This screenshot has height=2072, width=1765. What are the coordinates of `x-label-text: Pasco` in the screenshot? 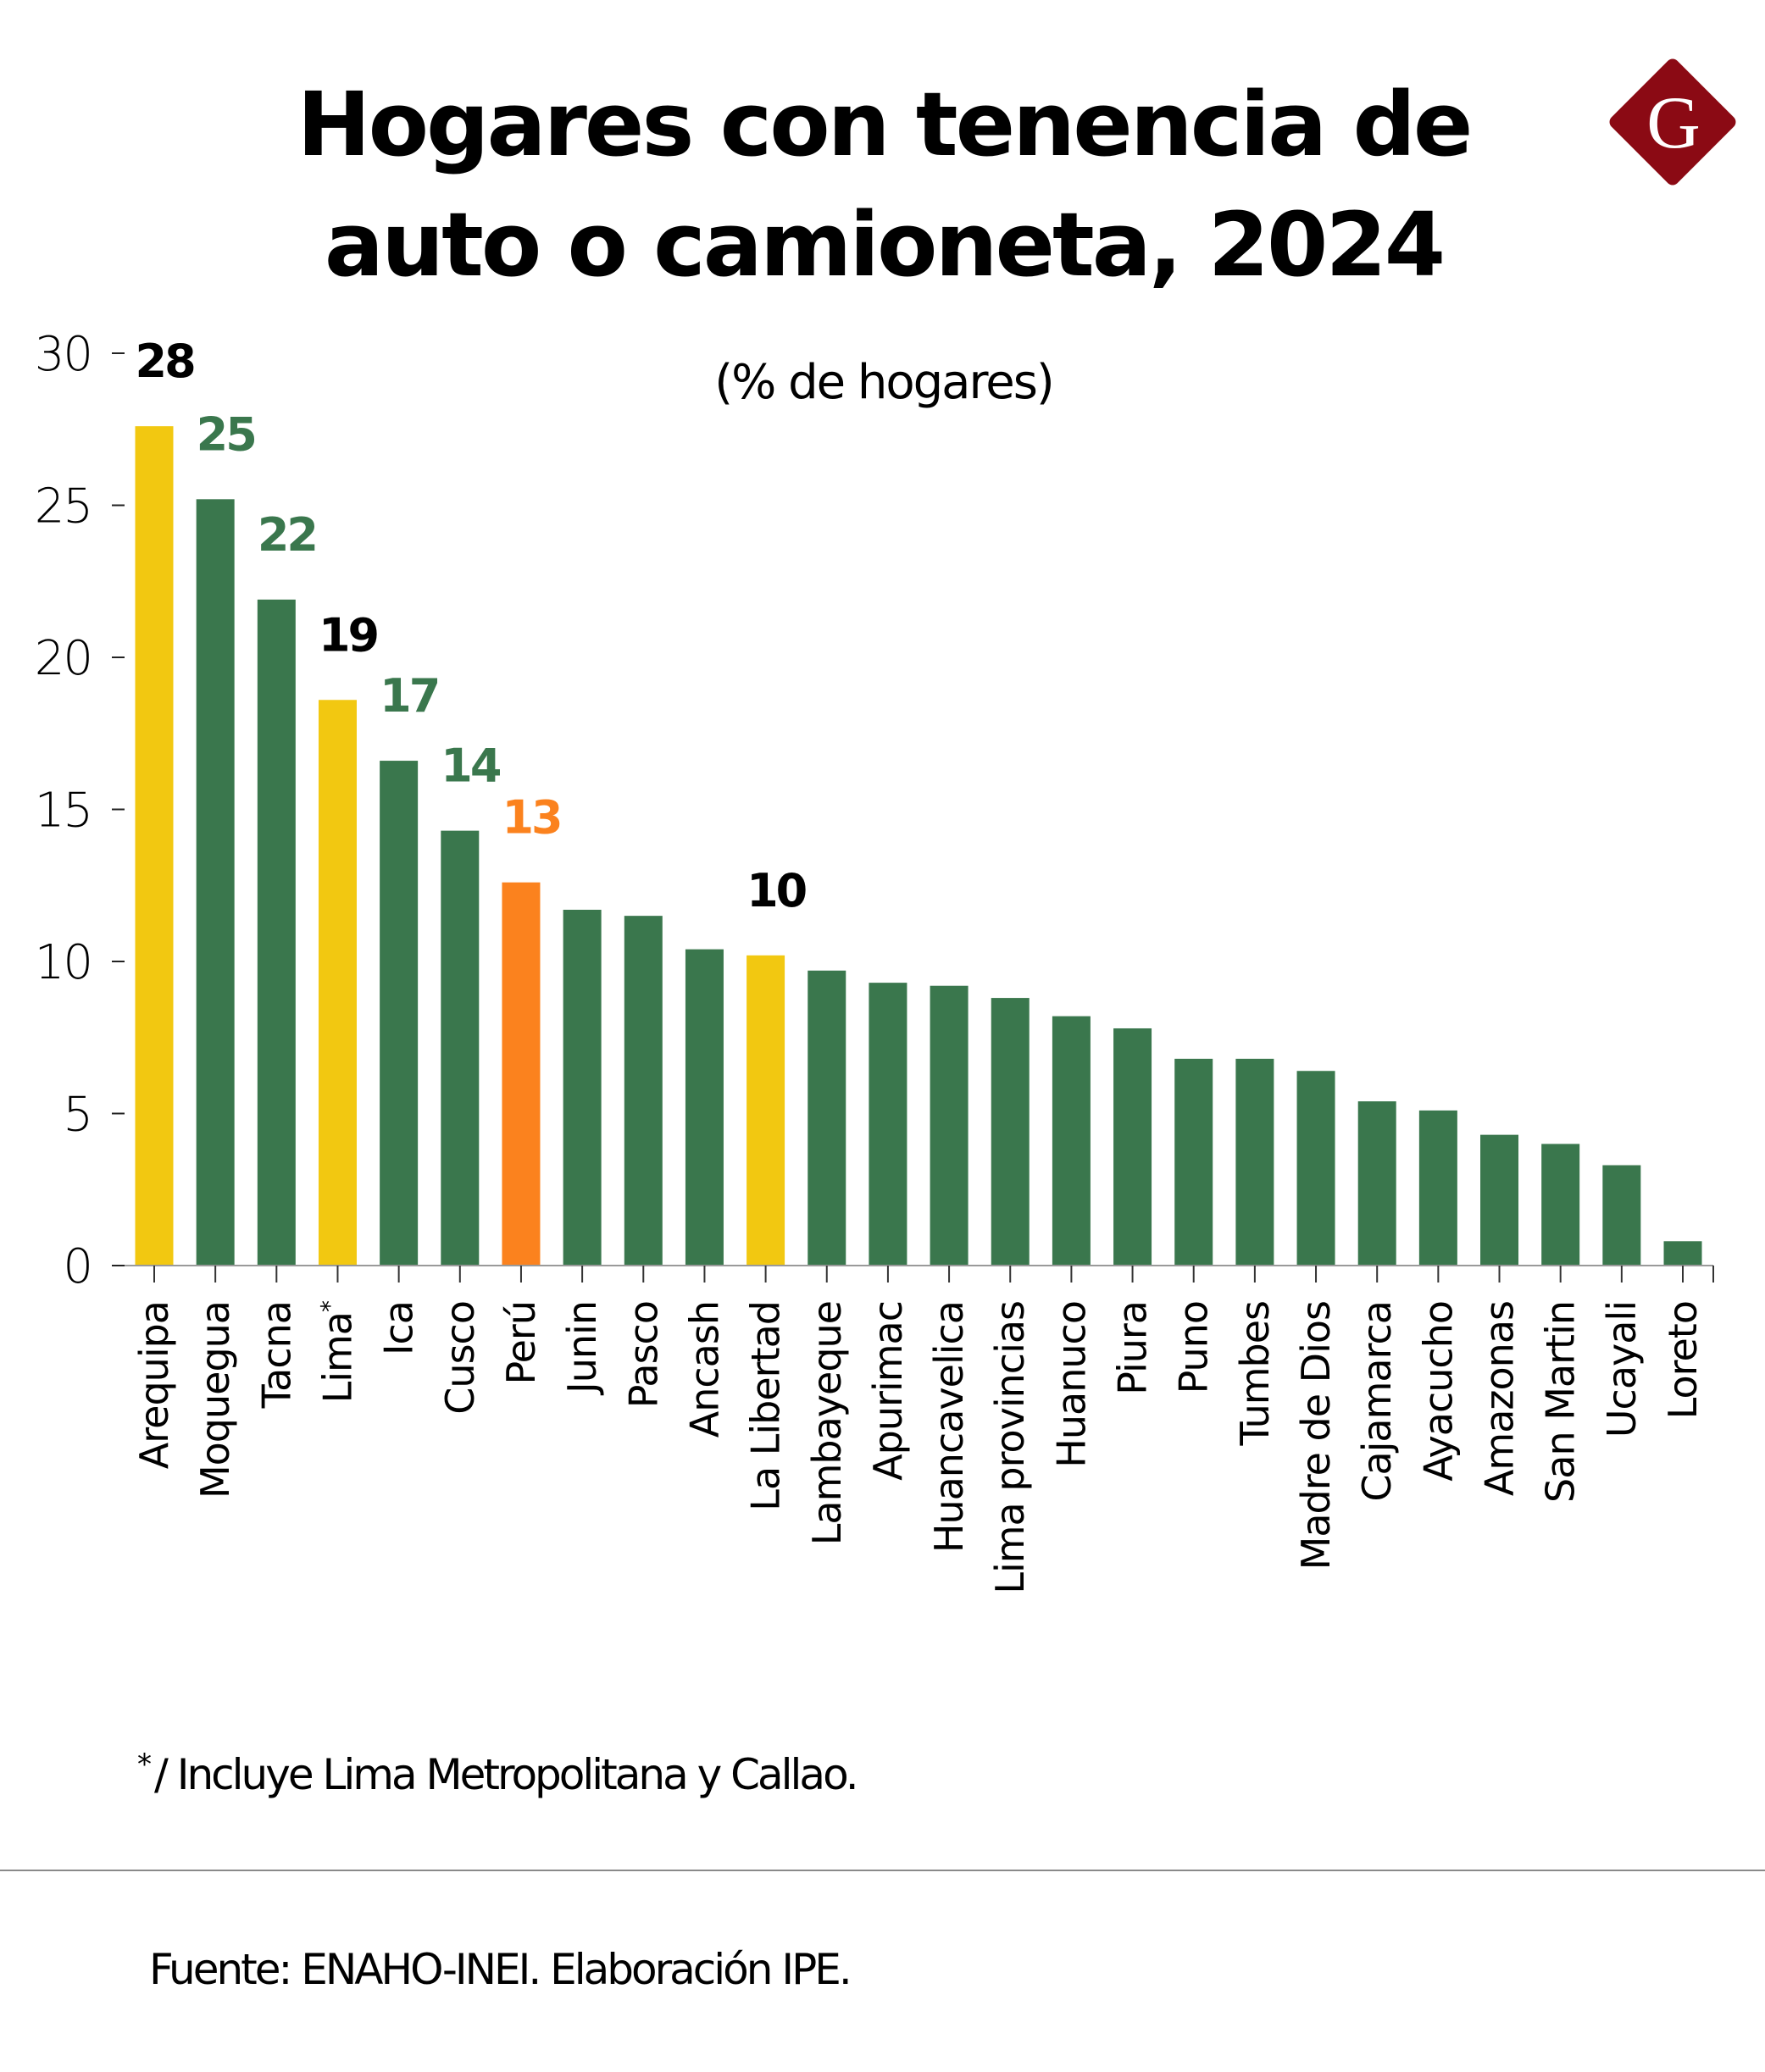 It's located at (643, 1354).